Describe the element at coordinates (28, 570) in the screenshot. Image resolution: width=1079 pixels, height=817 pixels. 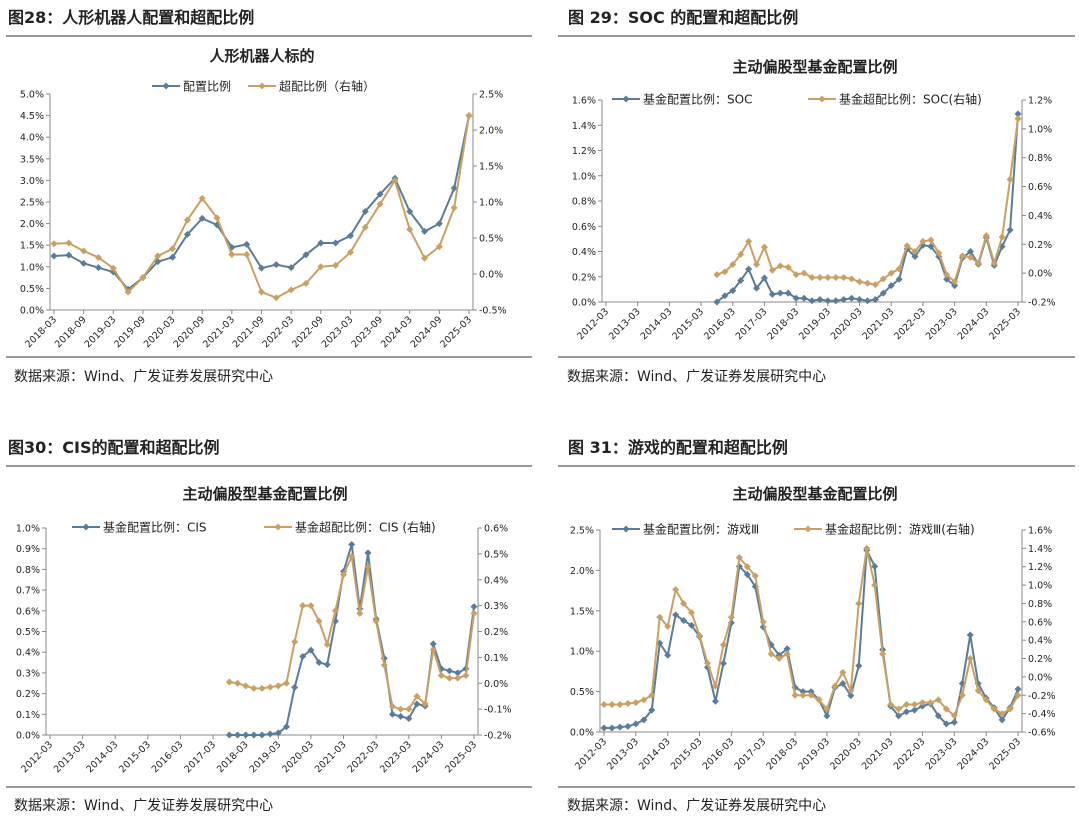
I see `y-tick-label: 0.8%` at that location.